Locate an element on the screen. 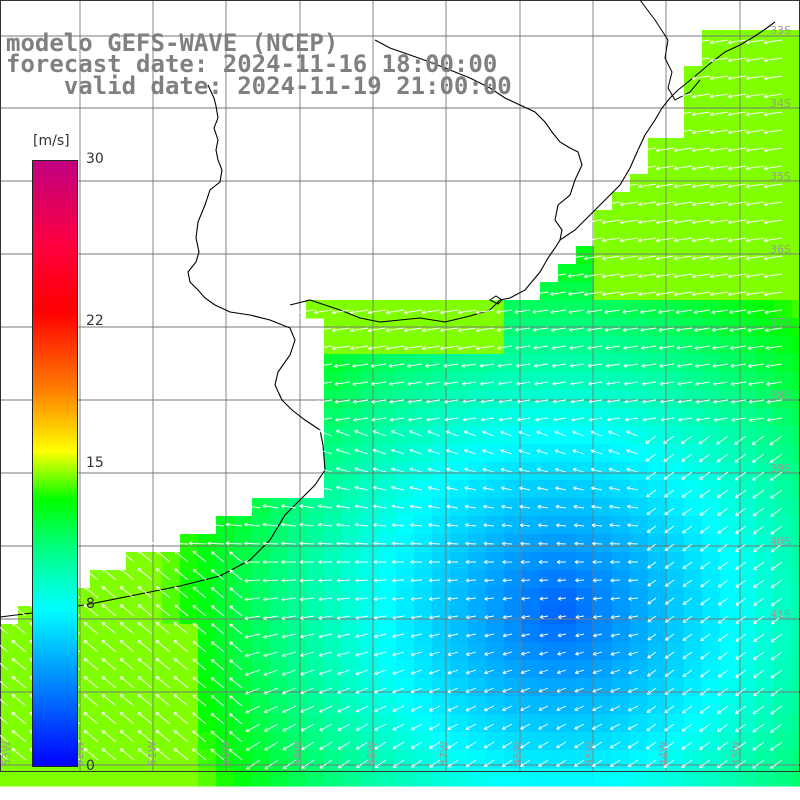 This screenshot has height=800, width=800. longitude-label: 48W is located at coordinates (371, 753).